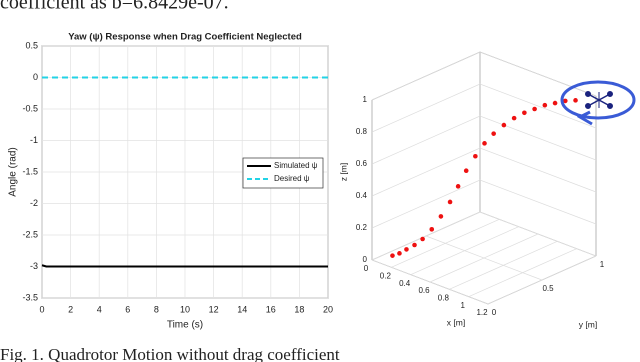  What do you see at coordinates (70, 309) in the screenshot?
I see `x-tick-label: 2` at bounding box center [70, 309].